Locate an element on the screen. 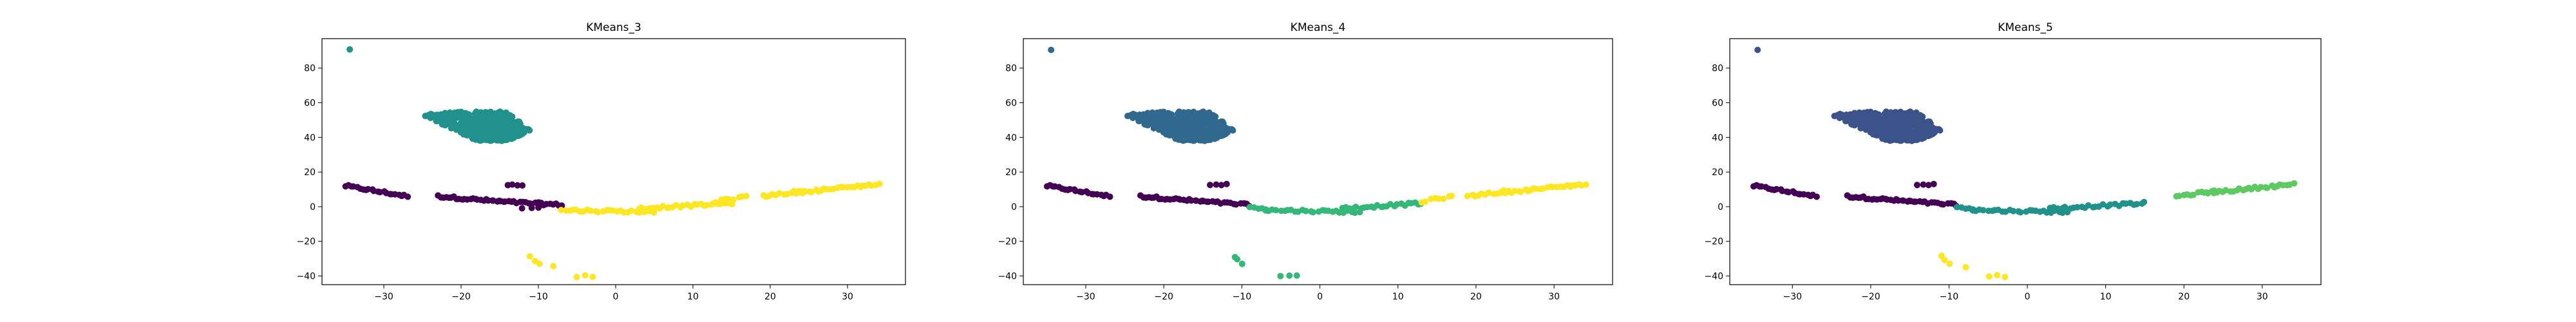  x-tick-label: 10 is located at coordinates (2106, 297).